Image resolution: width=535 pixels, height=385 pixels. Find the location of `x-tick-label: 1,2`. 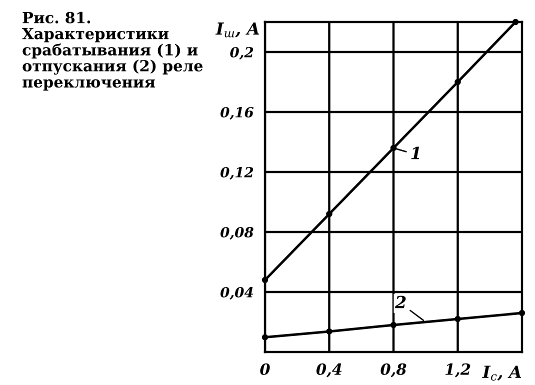

x-tick-label: 1,2 is located at coordinates (457, 370).